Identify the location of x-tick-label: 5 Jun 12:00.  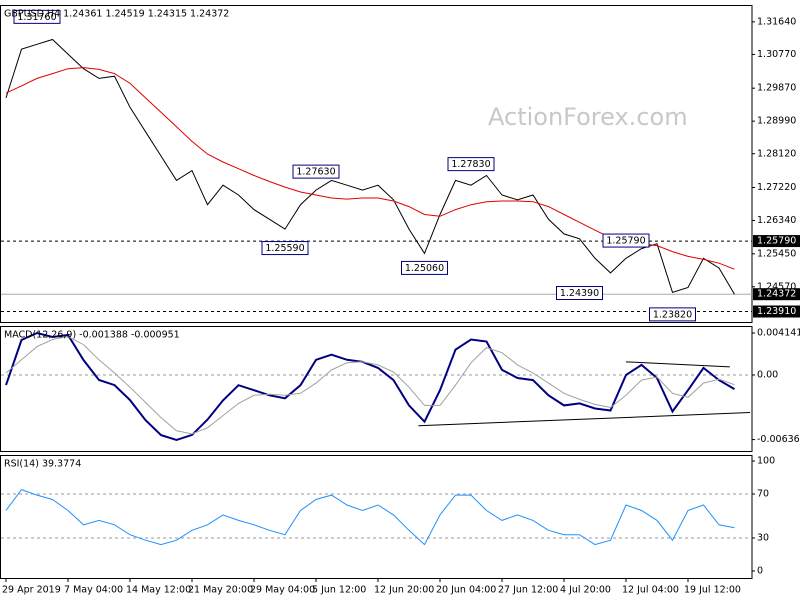
(339, 590).